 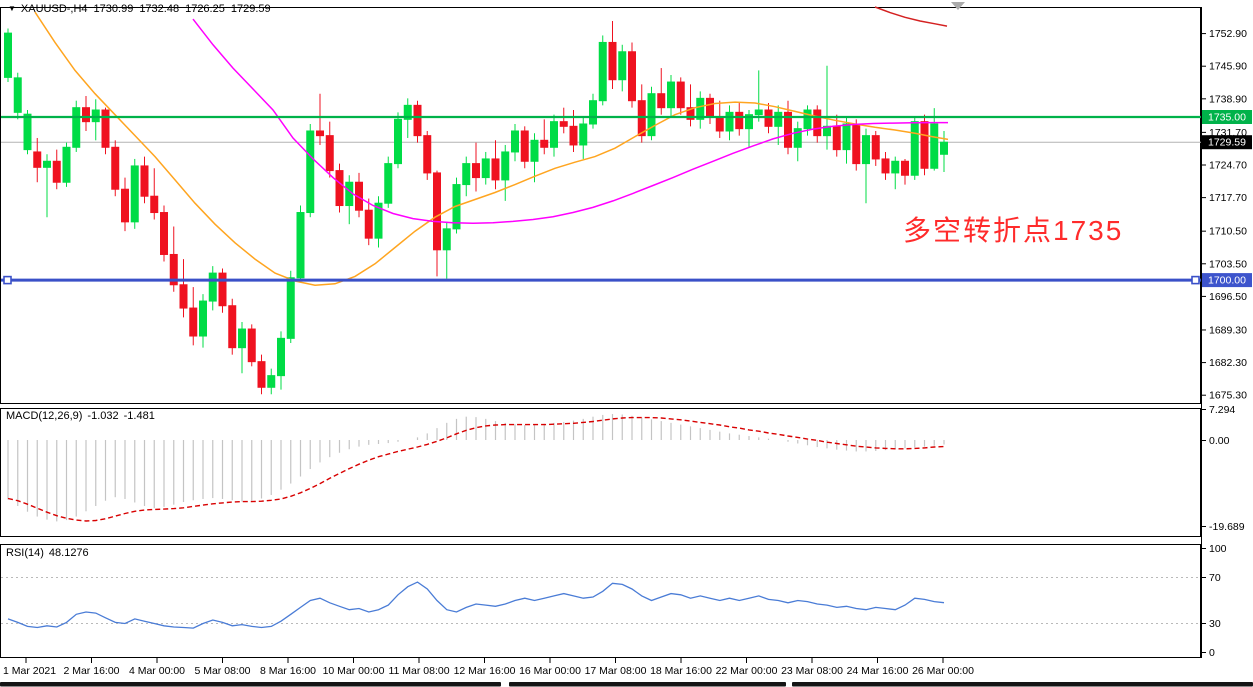 What do you see at coordinates (54, 9) in the screenshot?
I see `symbol-period-label: XAUUSD-,H4` at bounding box center [54, 9].